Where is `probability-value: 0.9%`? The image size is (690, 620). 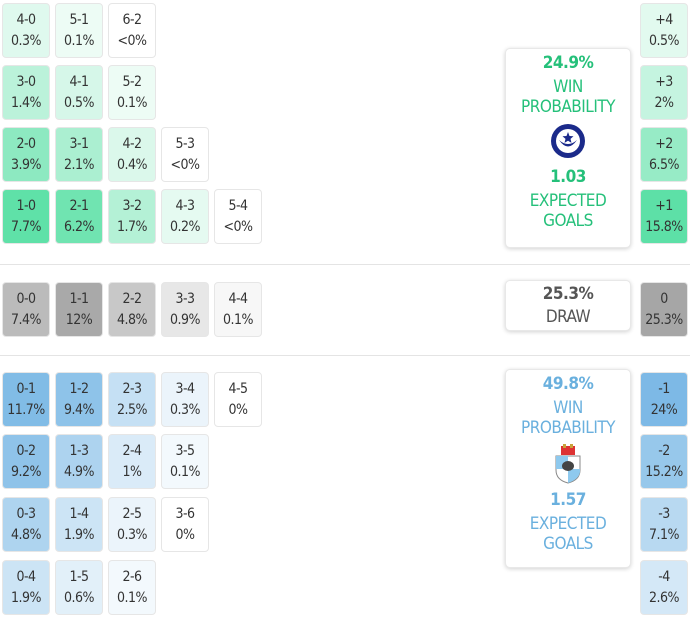 probability-value: 0.9% is located at coordinates (185, 320).